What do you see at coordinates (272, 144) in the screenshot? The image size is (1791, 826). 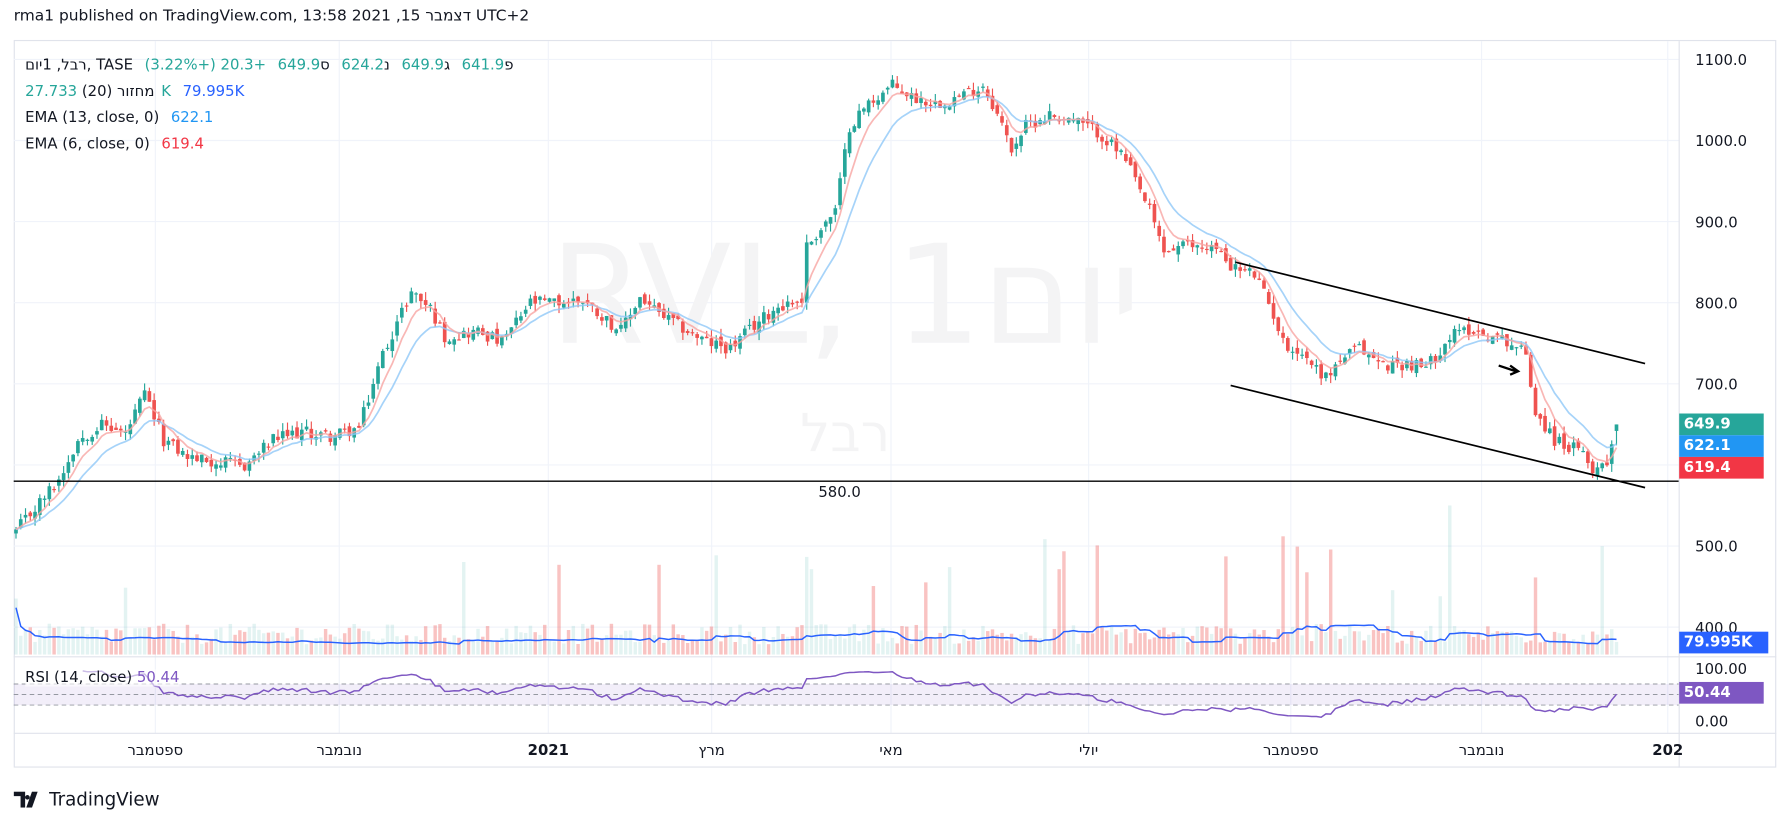 I see `legend-ema6-row: EMA (6, close, 0) 619.4` at bounding box center [272, 144].